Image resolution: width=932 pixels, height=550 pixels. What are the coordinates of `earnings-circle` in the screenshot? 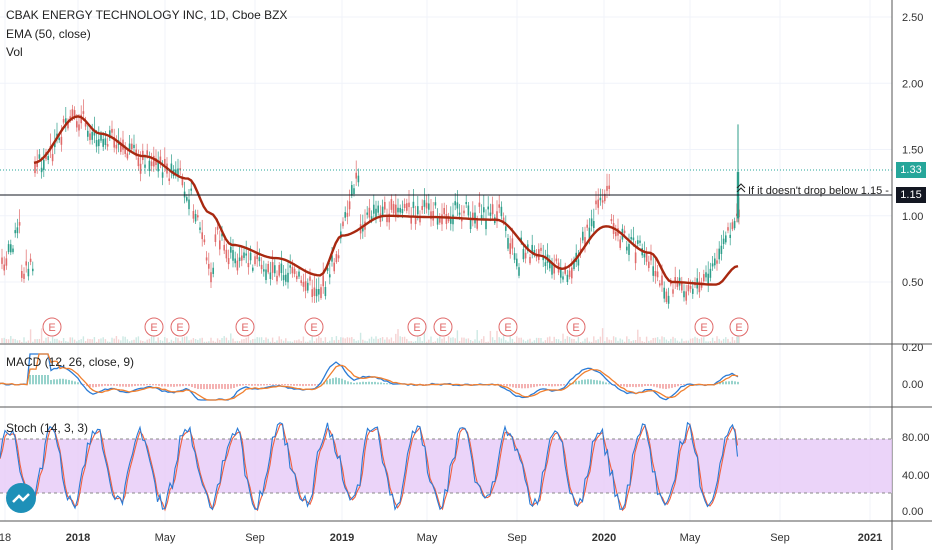 It's located at (739, 327).